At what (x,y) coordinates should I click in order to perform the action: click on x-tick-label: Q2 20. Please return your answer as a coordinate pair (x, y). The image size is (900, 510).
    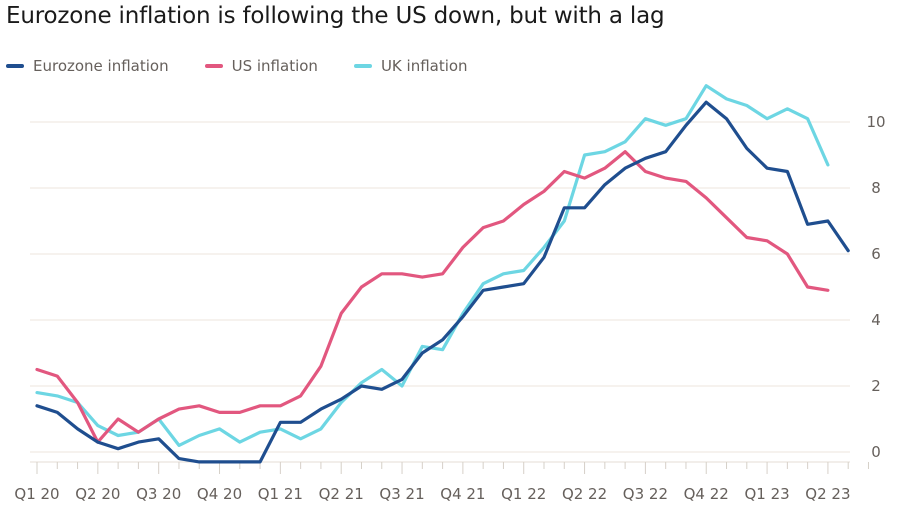
    Looking at the image, I should click on (97, 494).